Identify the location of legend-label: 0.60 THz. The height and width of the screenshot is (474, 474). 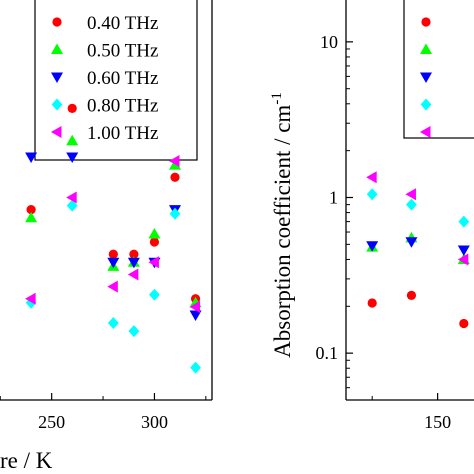
(122, 78).